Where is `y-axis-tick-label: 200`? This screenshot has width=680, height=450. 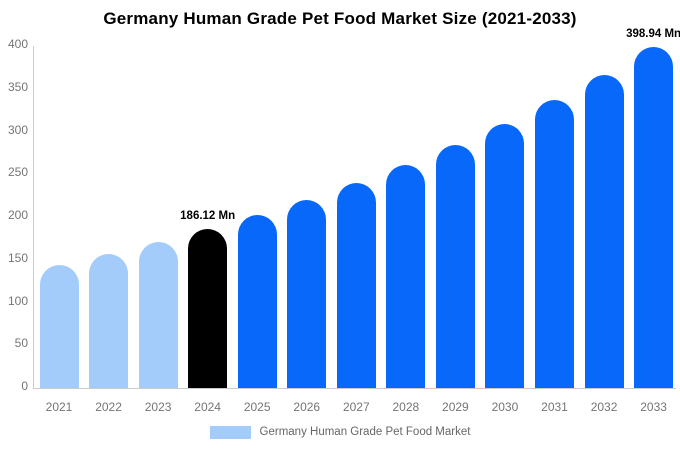
y-axis-tick-label: 200 is located at coordinates (17, 215).